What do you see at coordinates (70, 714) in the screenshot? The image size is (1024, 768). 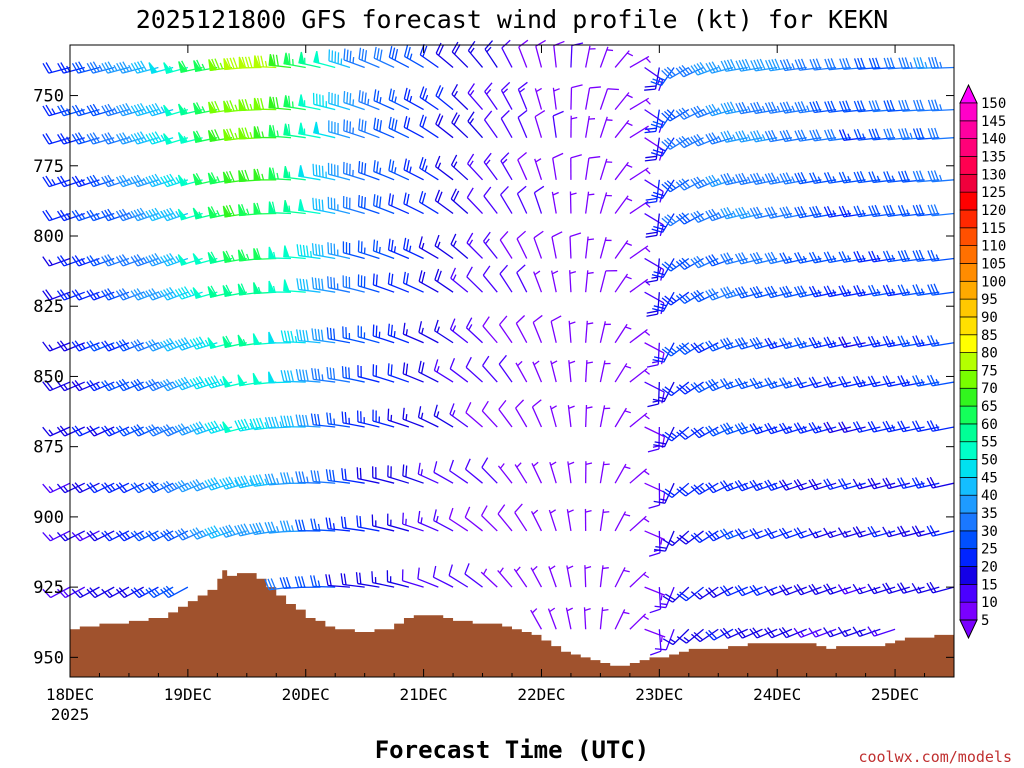 I see `x-axis-year: 2025` at bounding box center [70, 714].